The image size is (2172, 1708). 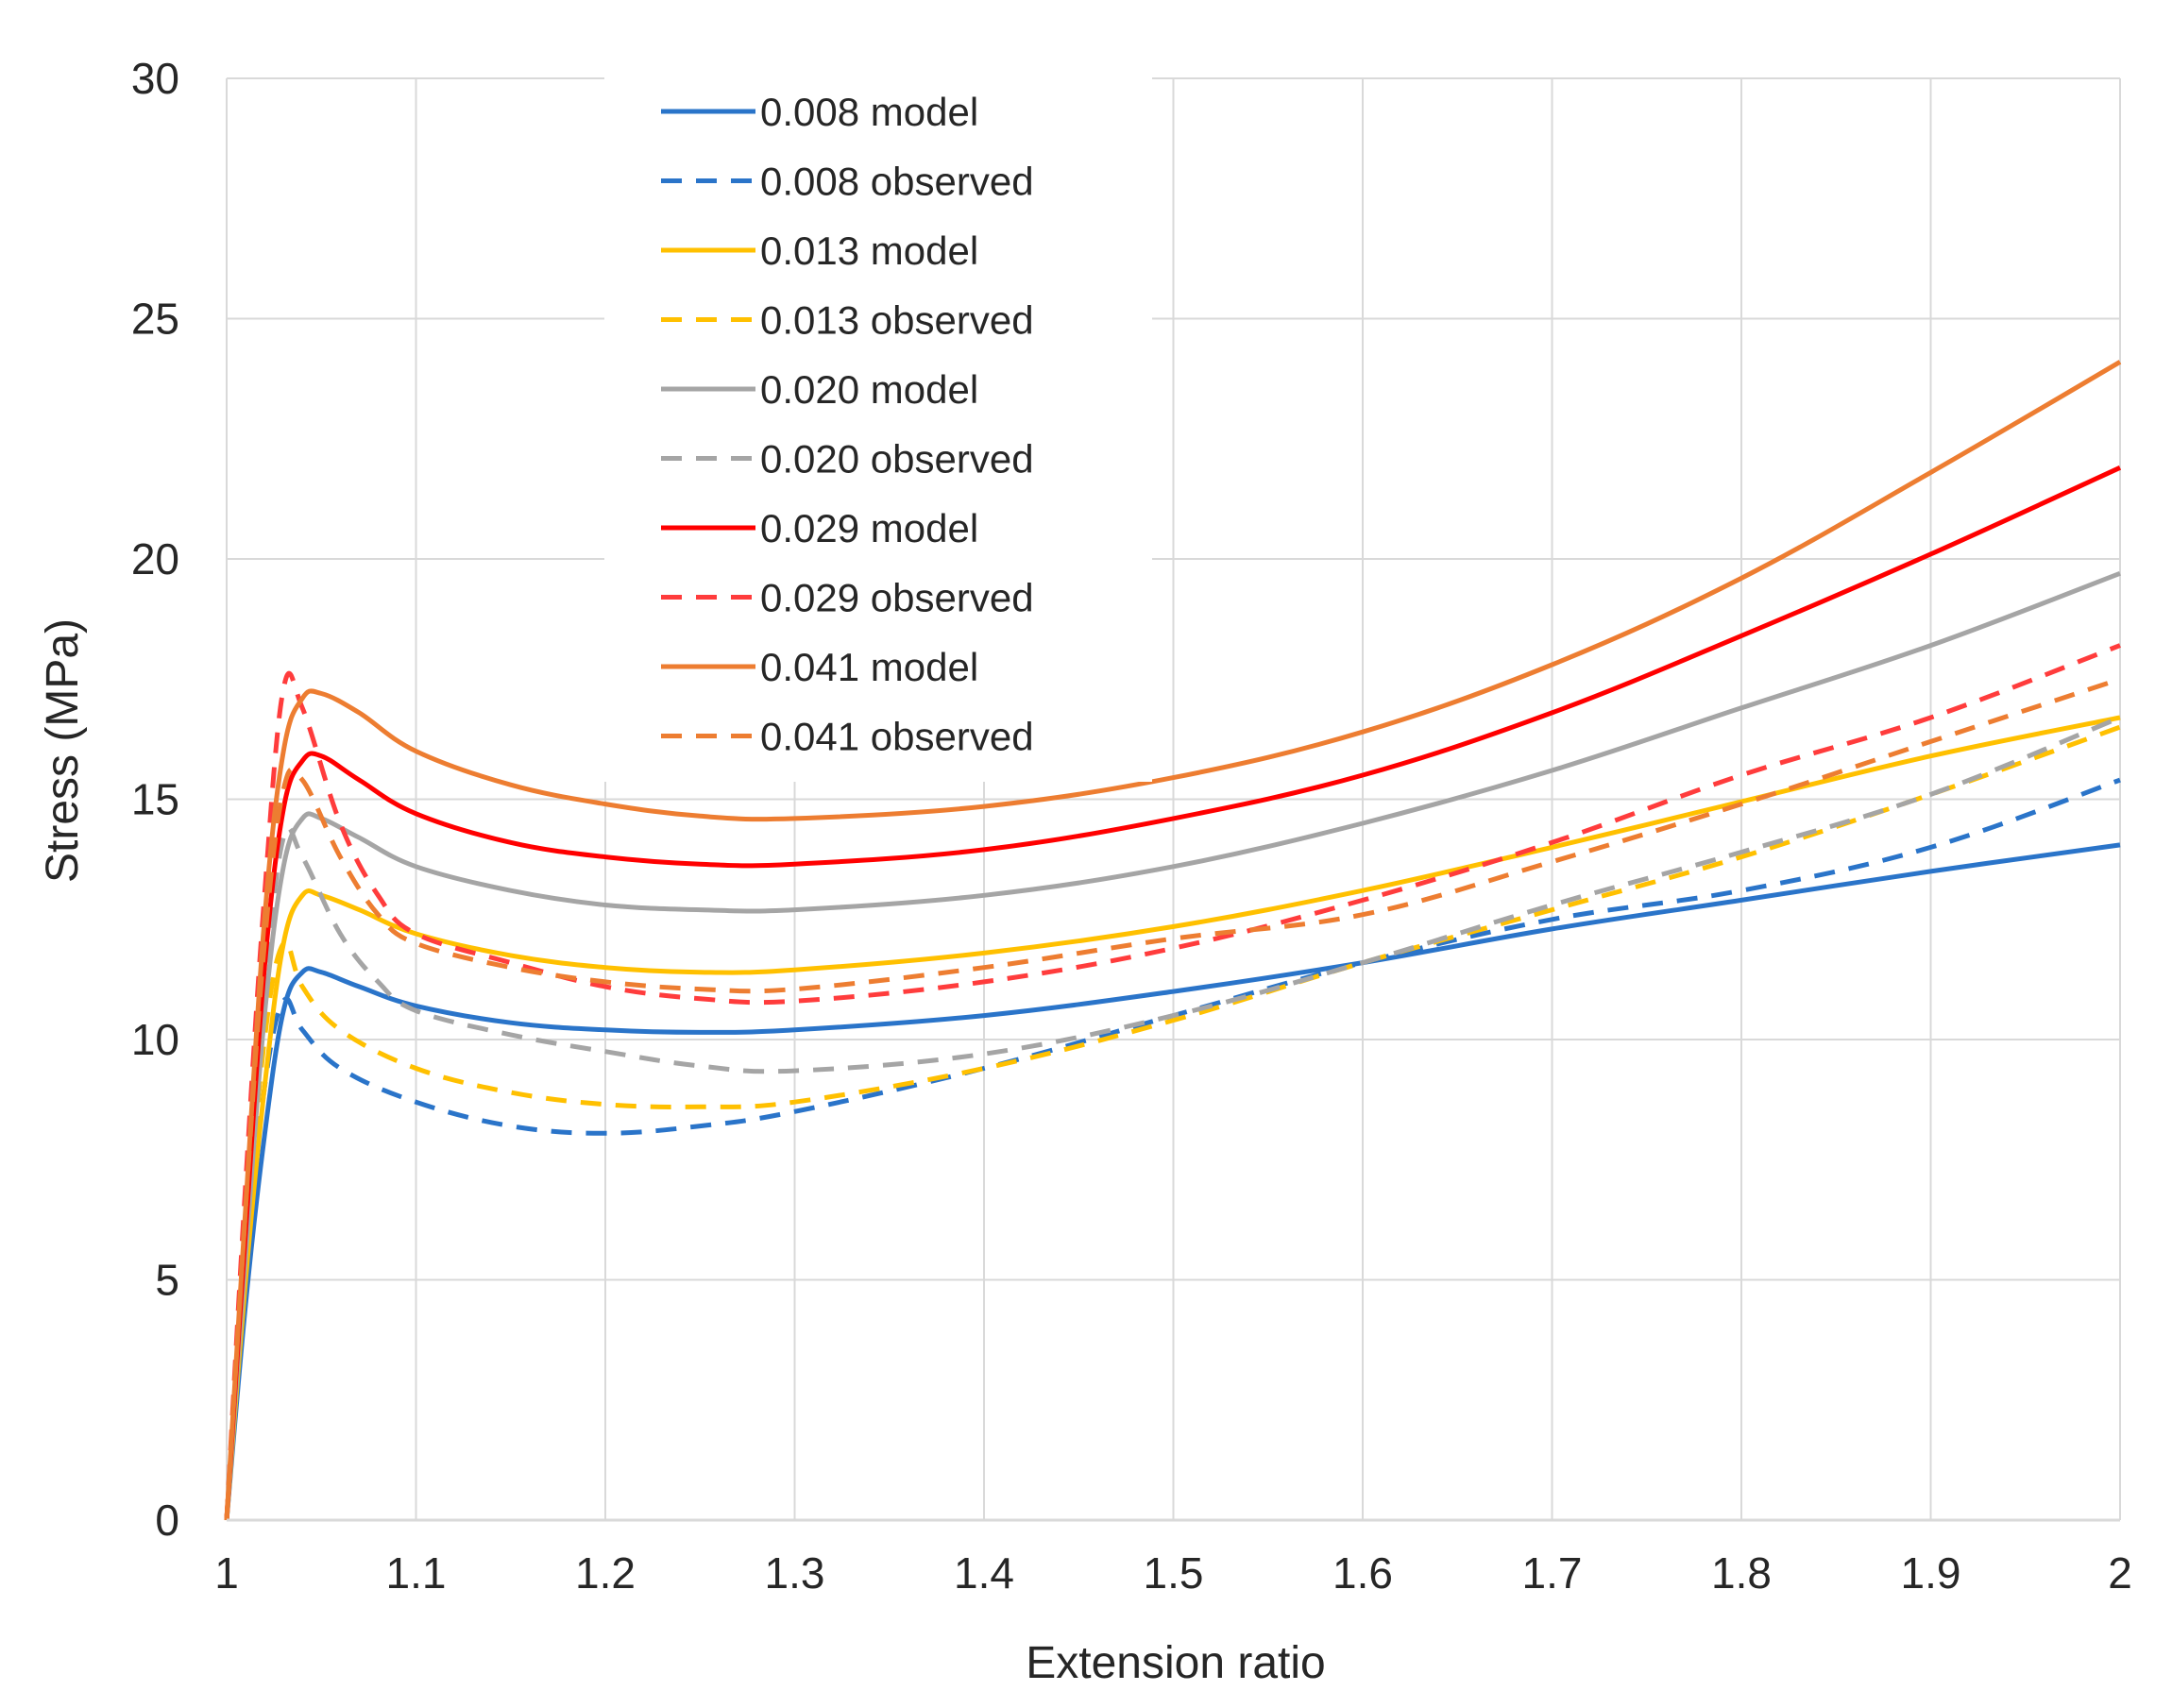 What do you see at coordinates (1931, 1573) in the screenshot?
I see `x-tick-label: 1.9` at bounding box center [1931, 1573].